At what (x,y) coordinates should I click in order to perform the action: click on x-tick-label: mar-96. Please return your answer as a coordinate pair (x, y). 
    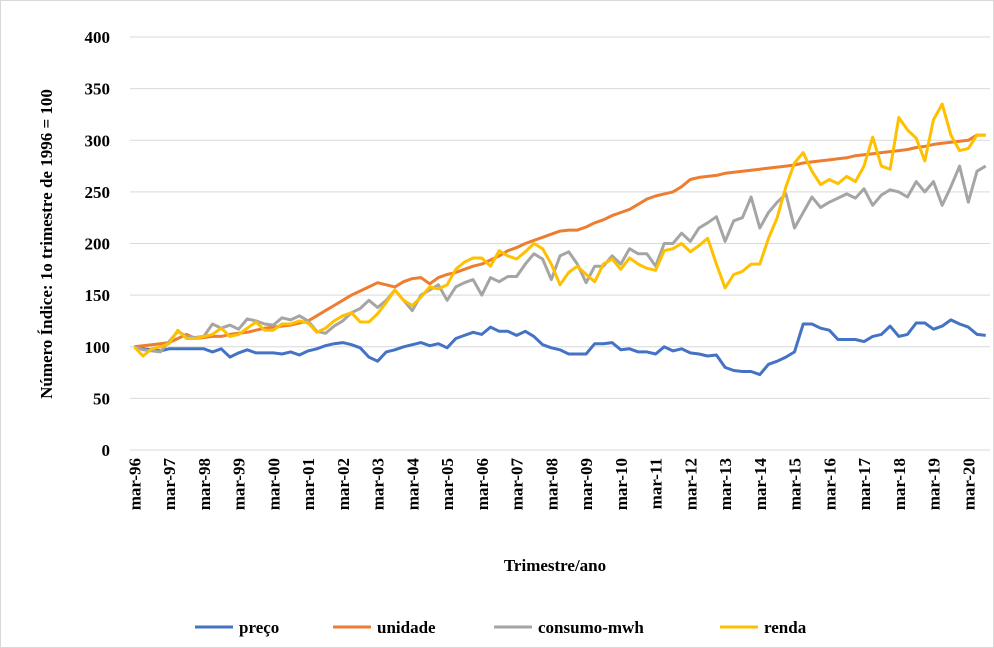
    Looking at the image, I should click on (134, 484).